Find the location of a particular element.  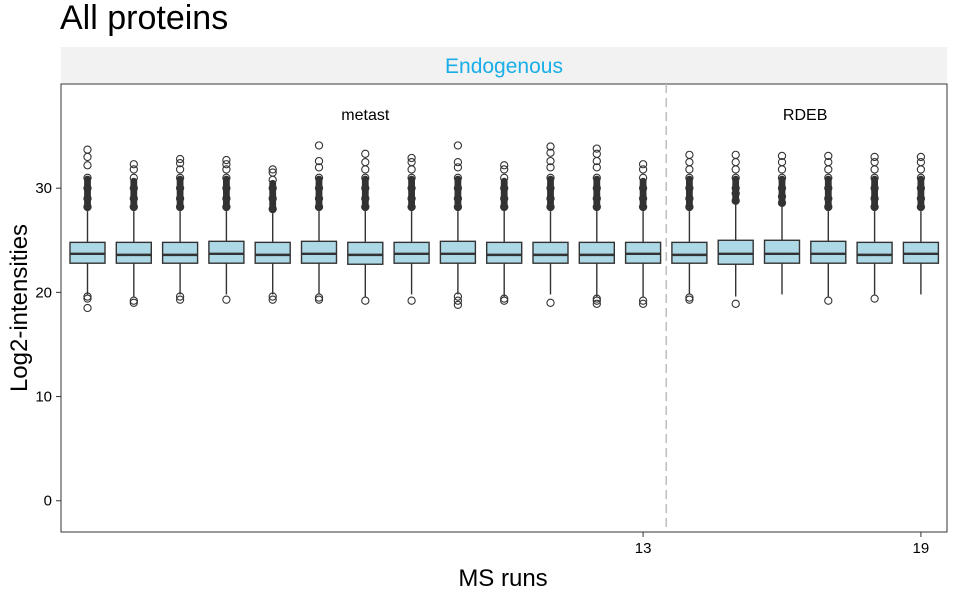

y-tick-label: 10 is located at coordinates (43, 397).